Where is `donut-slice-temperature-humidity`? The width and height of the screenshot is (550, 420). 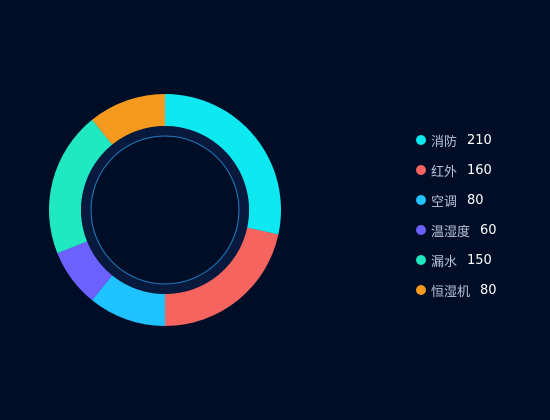
donut-slice-temperature-humidity is located at coordinates (85, 271).